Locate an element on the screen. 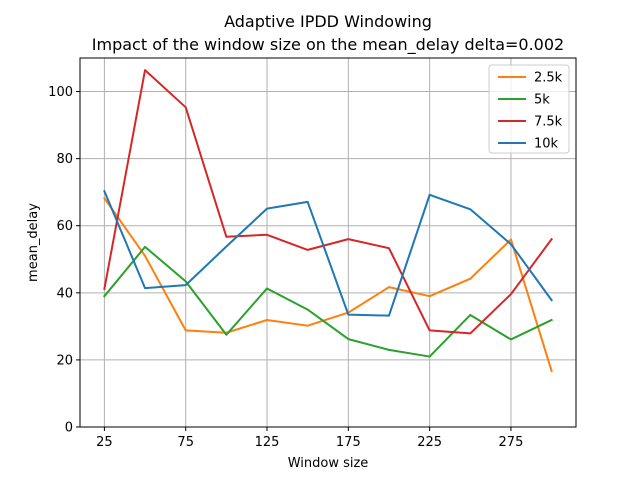  legend-label: 5k is located at coordinates (542, 100).